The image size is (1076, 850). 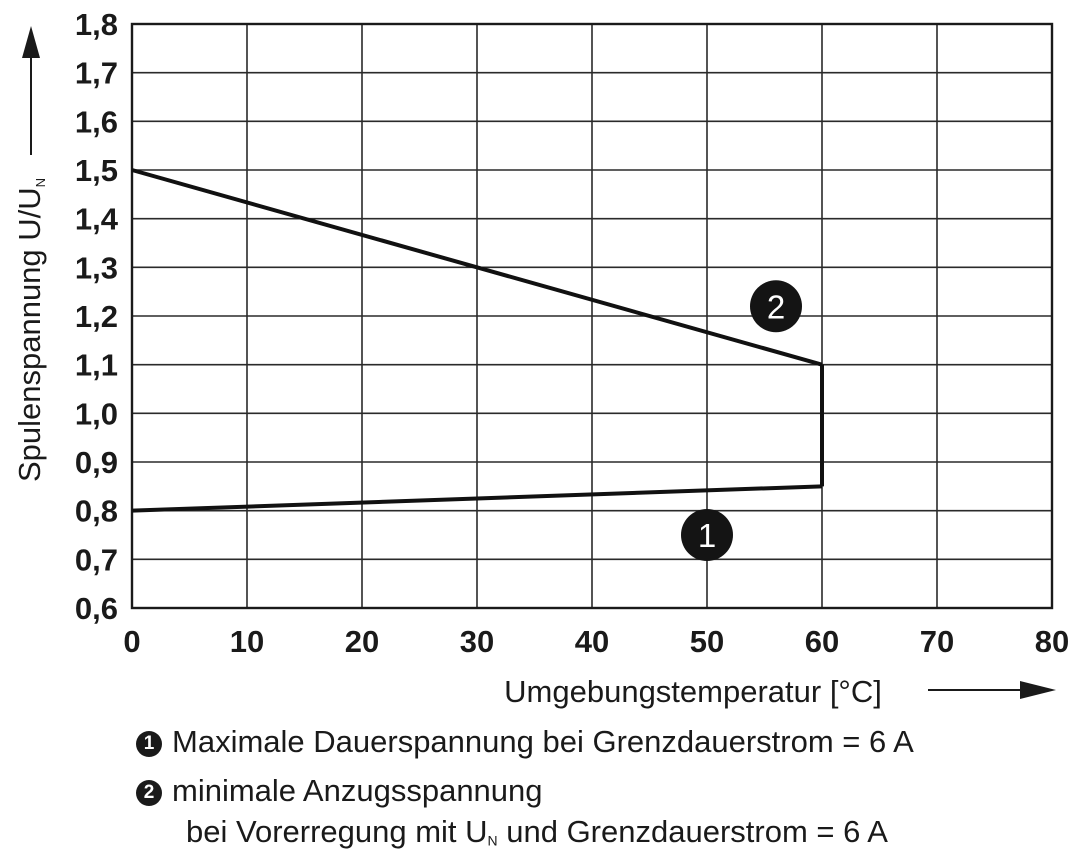 I want to click on y-tick-label: 1,0, so click(x=96, y=413).